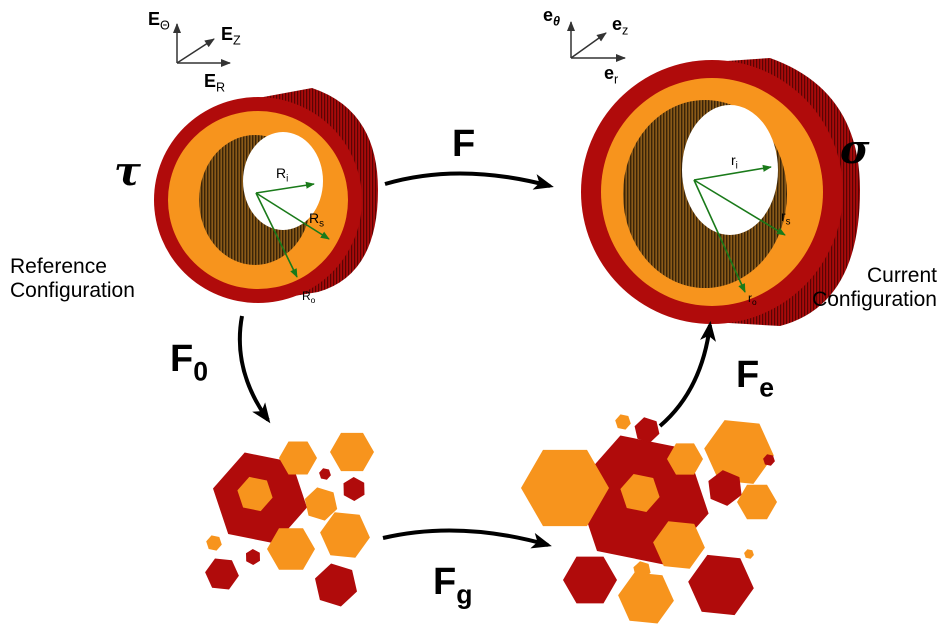  What do you see at coordinates (292, 229) in the screenshot?
I see `reference-radius-vectors` at bounding box center [292, 229].